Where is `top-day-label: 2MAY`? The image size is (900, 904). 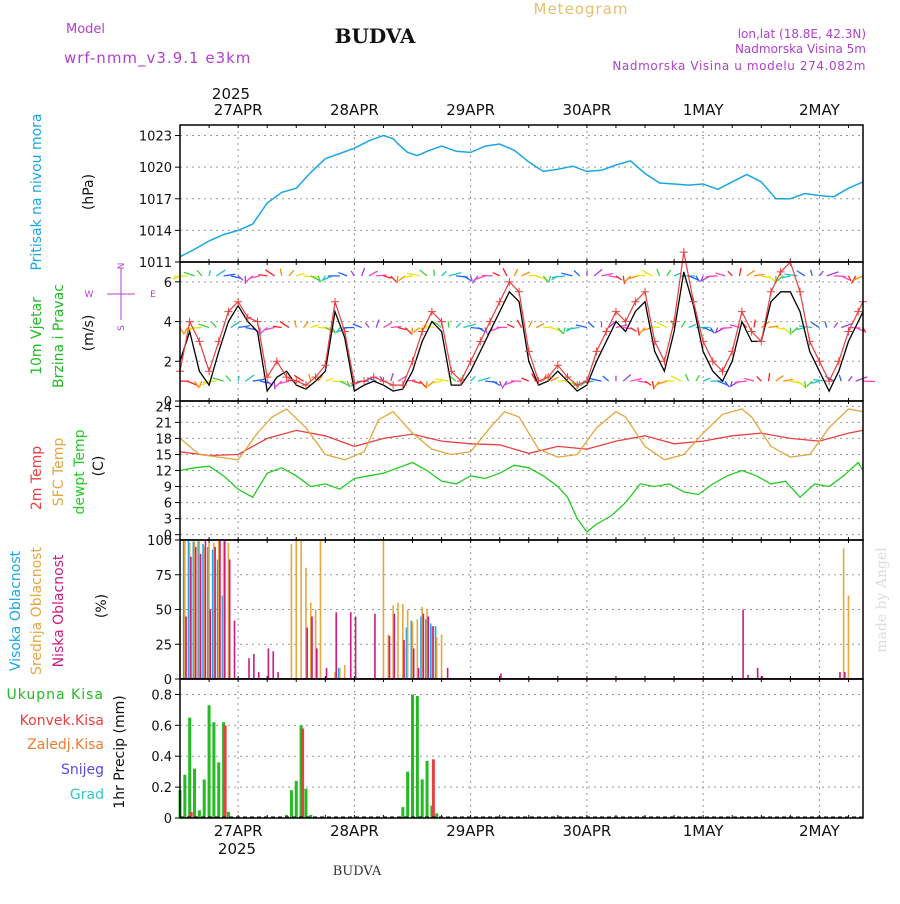
top-day-label: 2MAY is located at coordinates (820, 110).